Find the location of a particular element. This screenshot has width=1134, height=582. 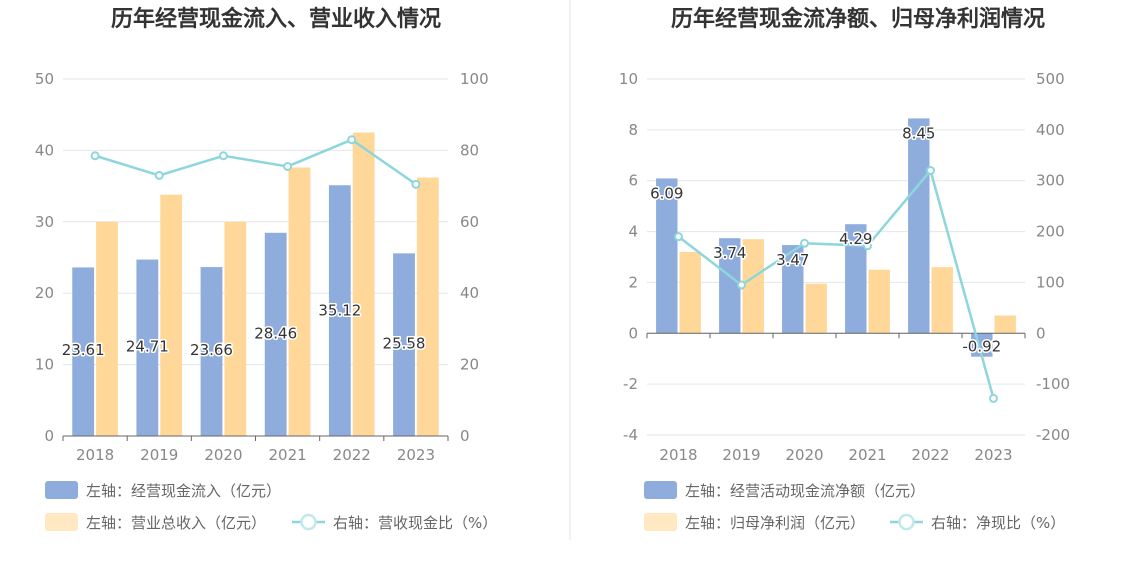

left-tick-label: 8 is located at coordinates (633, 130).